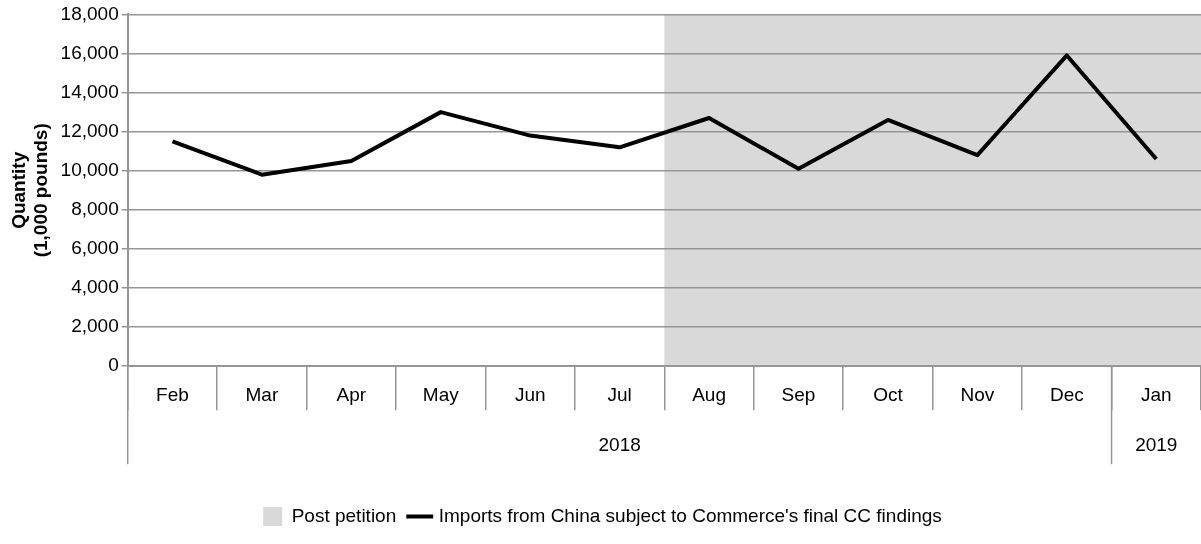 Image resolution: width=1201 pixels, height=544 pixels. I want to click on x-tick-label: May, so click(441, 394).